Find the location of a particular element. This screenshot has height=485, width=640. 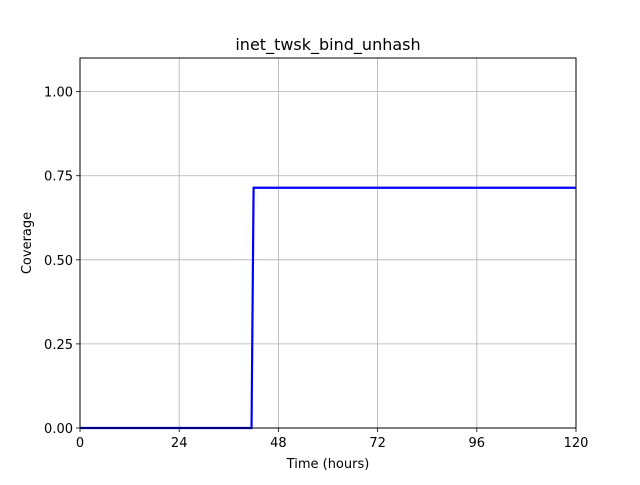

y-tick-label: 0.25 is located at coordinates (58, 345).